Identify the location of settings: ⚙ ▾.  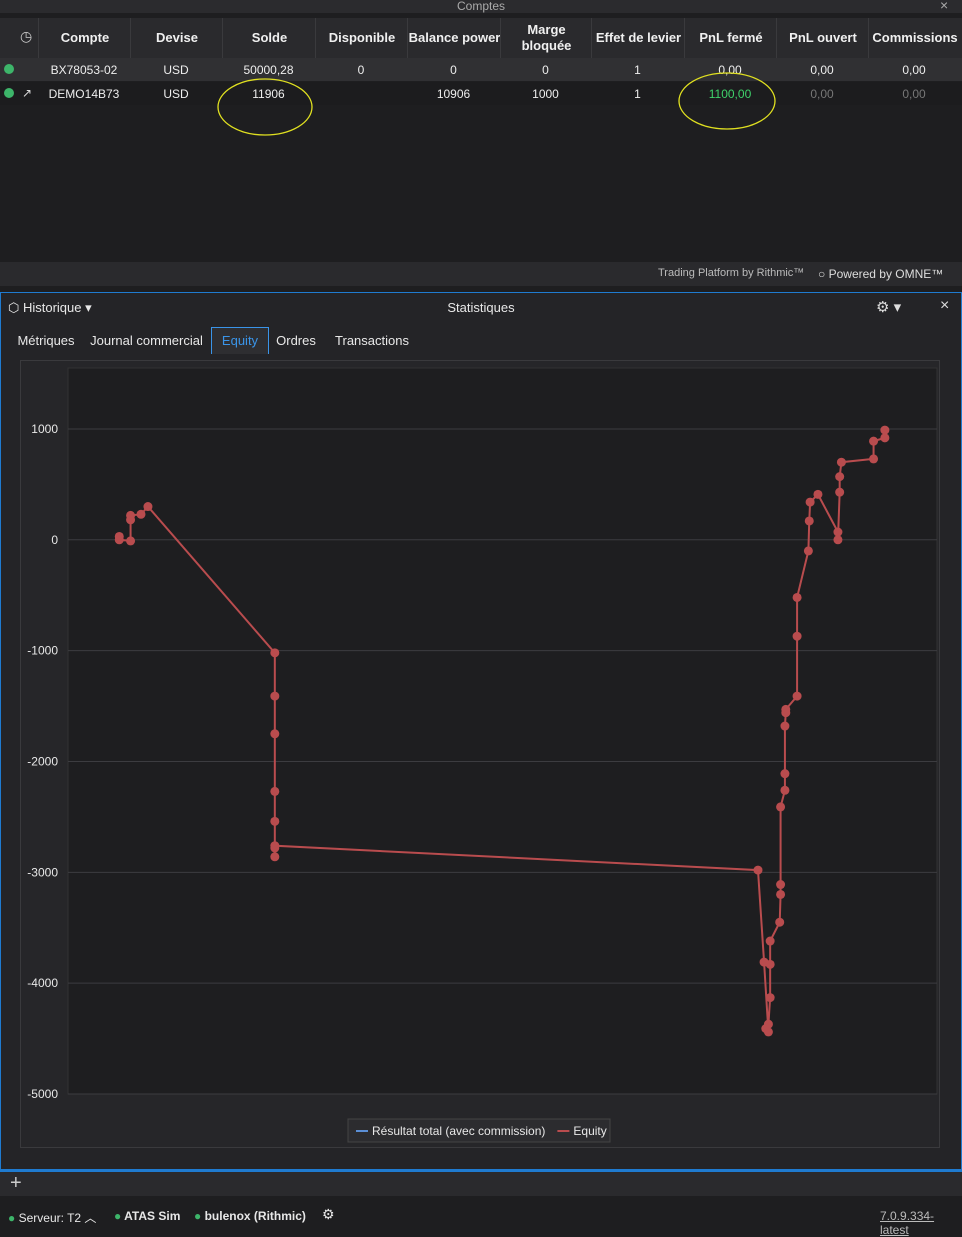
(889, 307).